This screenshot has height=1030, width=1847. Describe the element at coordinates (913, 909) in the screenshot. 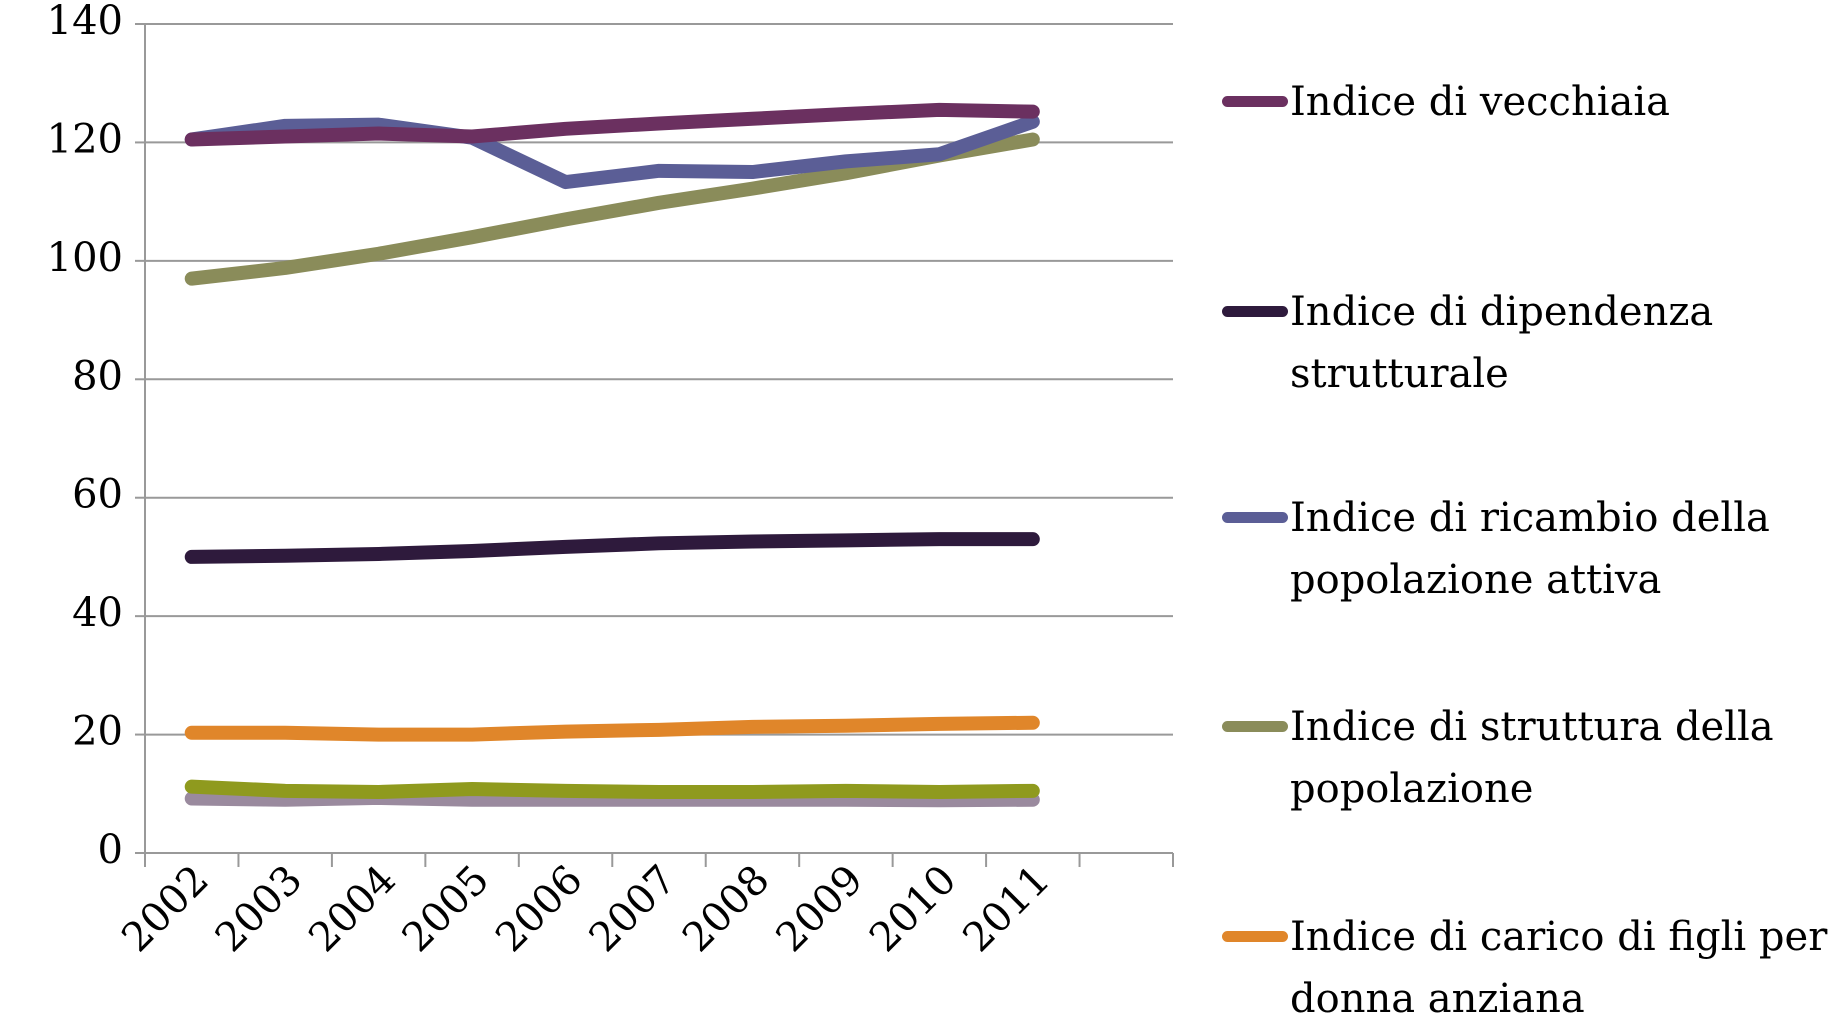

I see `x-tick-label: 2010` at that location.